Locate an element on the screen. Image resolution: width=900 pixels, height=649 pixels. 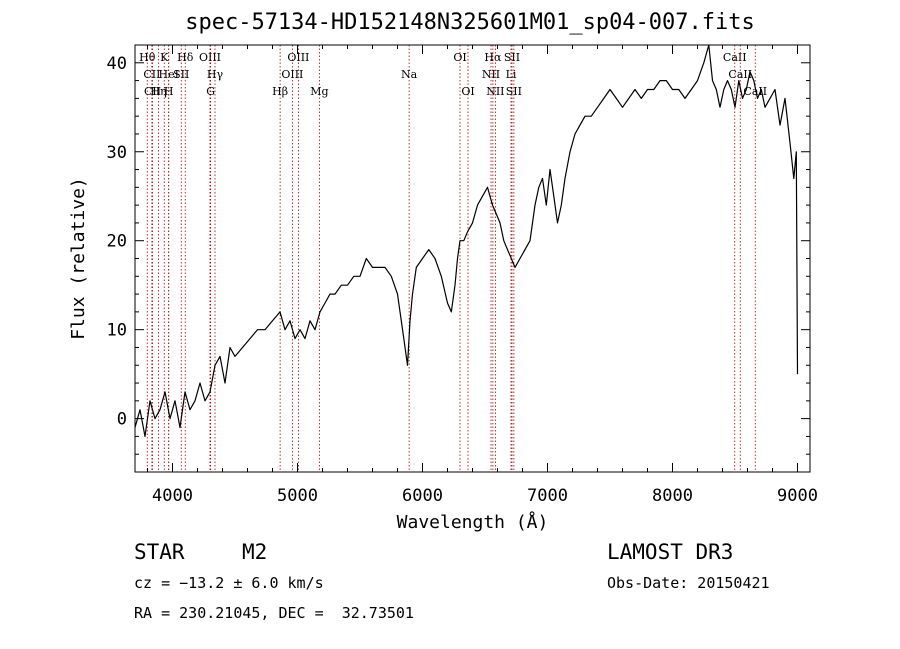
obs-date: Obs-Date: 20150421 is located at coordinates (688, 583).